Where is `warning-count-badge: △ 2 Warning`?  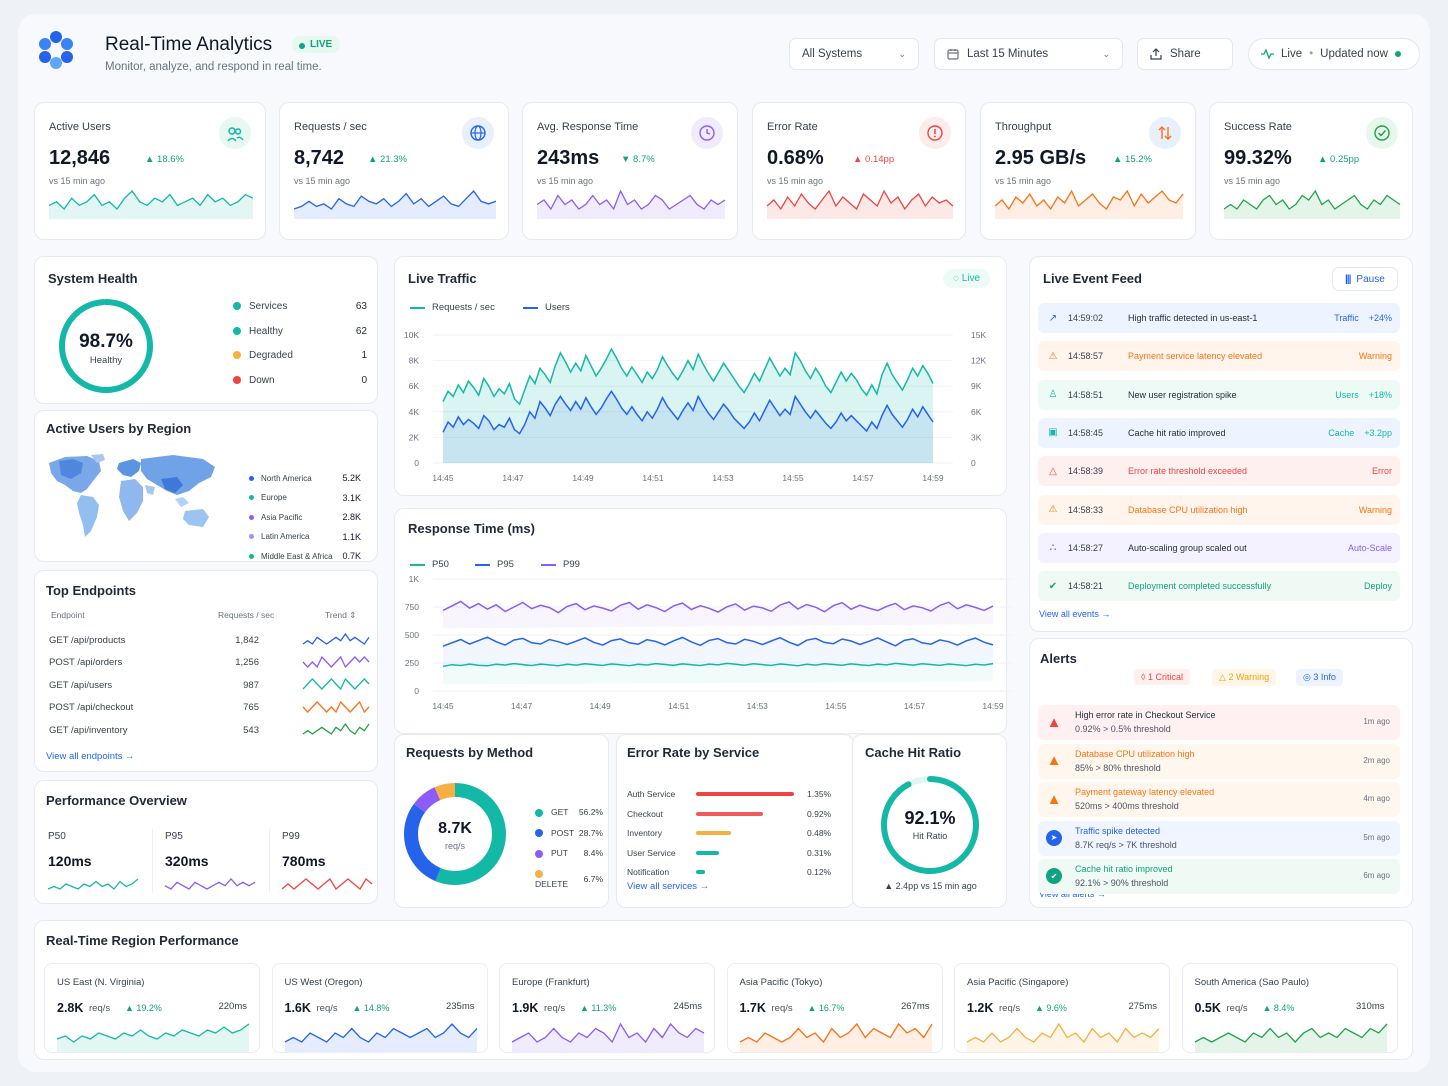
warning-count-badge: △ 2 Warning is located at coordinates (1244, 677).